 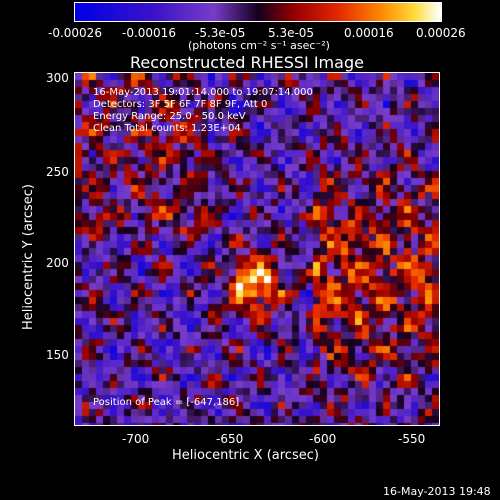 I want to click on info-line: Detectors: 3F 5F 6F 7F 8F 9F, Att 0, so click(x=180, y=104).